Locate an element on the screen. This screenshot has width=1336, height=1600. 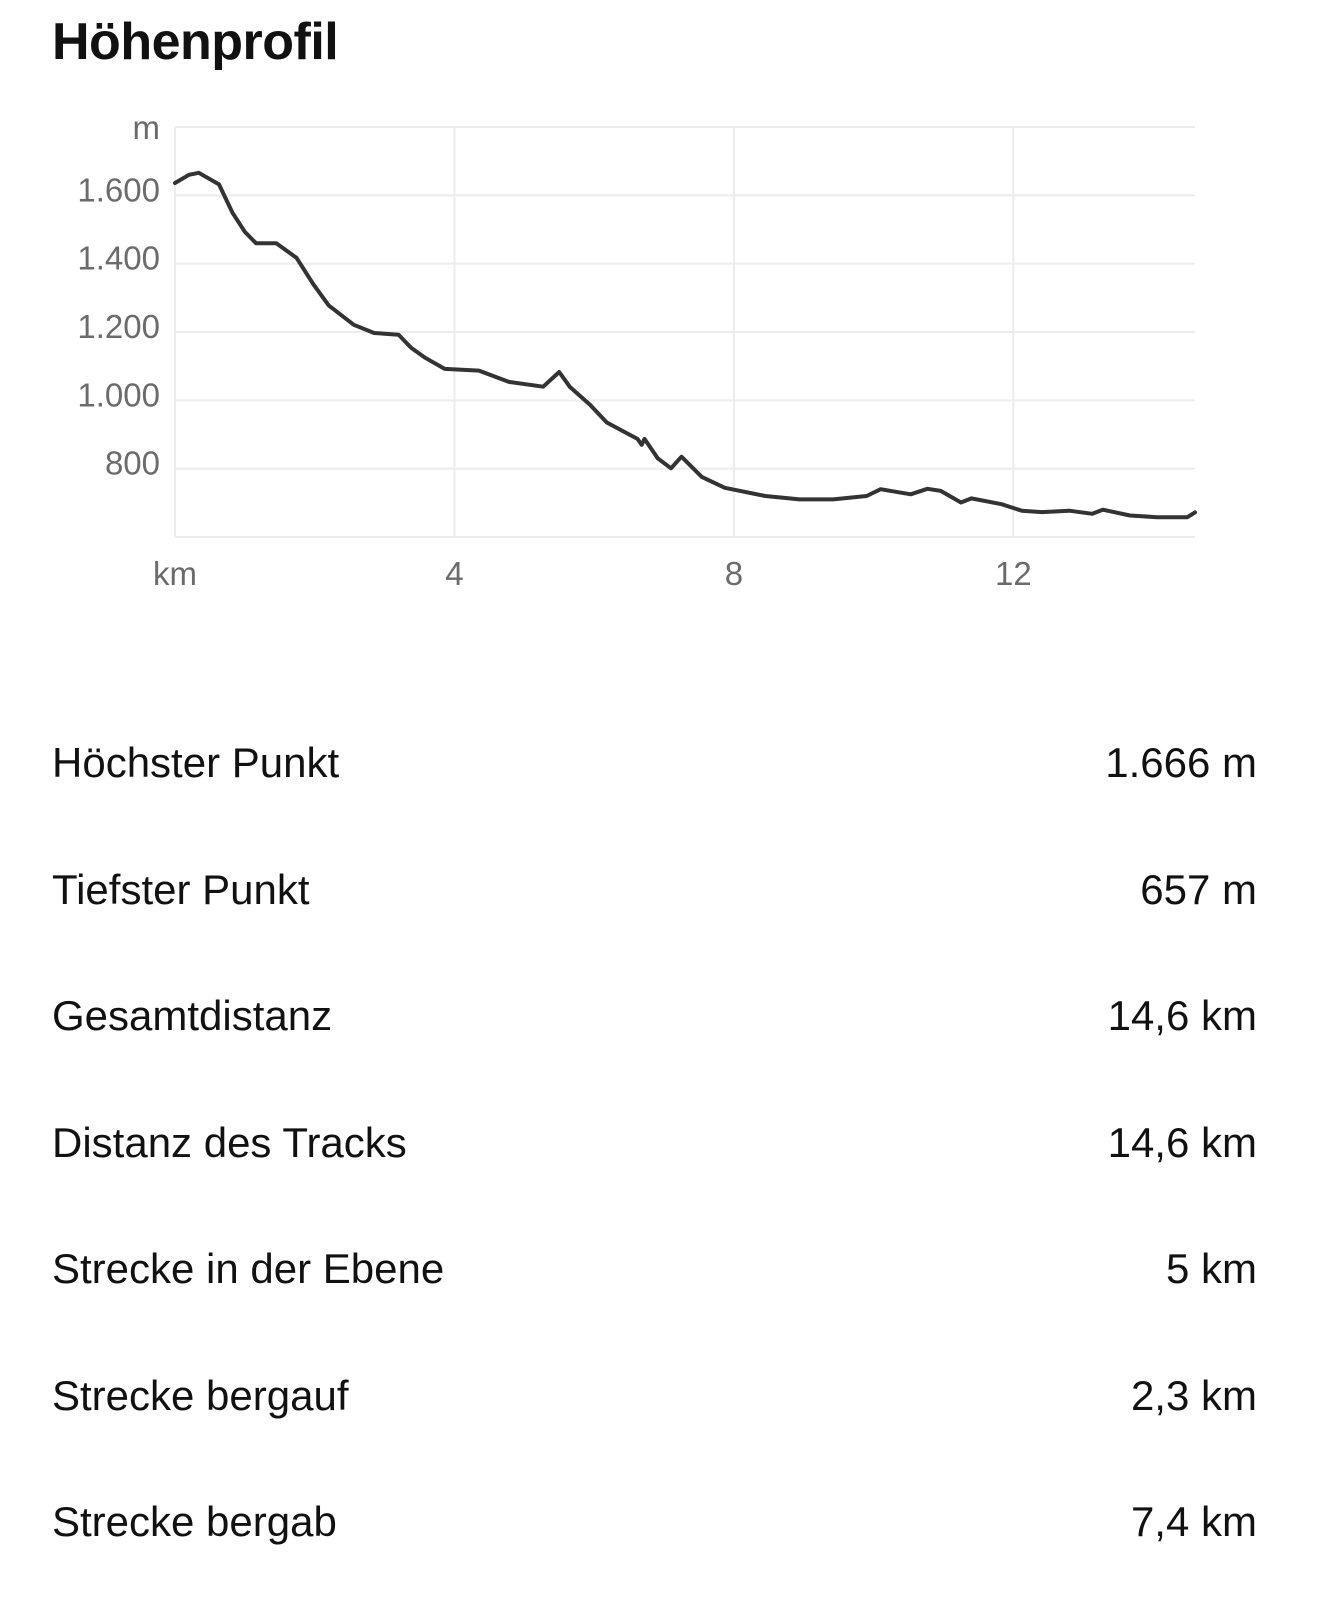
stat-value: 5 km is located at coordinates (1211, 1269).